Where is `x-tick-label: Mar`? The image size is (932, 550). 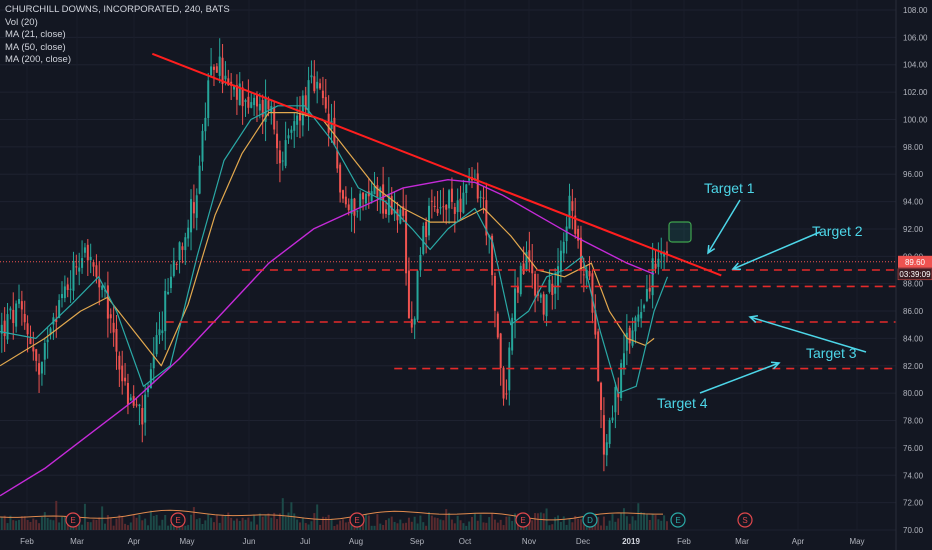
x-tick-label: Mar is located at coordinates (742, 541).